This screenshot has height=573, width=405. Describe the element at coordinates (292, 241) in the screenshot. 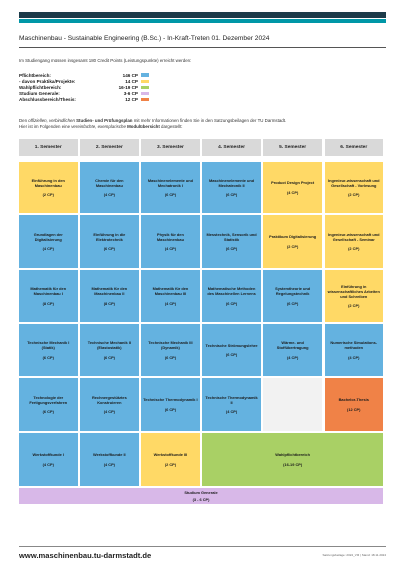

I see `module-card: Praktikum Digitalisierung (2 CP)` at that location.